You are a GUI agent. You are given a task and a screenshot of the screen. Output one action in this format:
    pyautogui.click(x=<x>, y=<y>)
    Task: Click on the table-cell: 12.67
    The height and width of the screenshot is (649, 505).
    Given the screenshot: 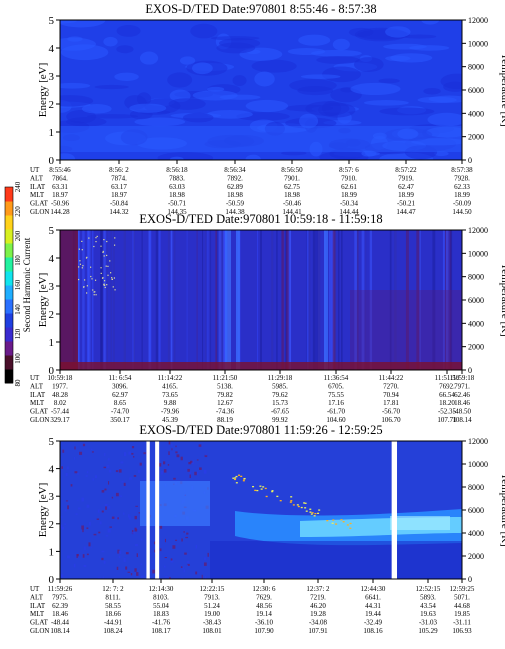 What is the action you would take?
    pyautogui.click(x=225, y=403)
    